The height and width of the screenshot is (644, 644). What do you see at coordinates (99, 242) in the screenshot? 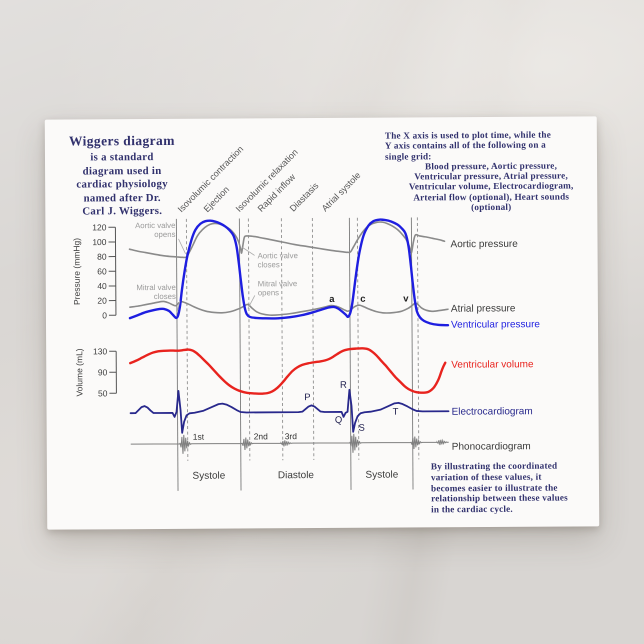
I see `axis-tick-label: 100` at bounding box center [99, 242].